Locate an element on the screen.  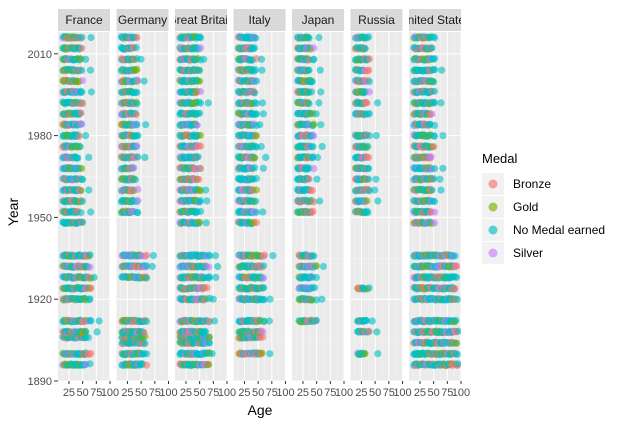
facet-label-united-states: United States is located at coordinates (435, 20).